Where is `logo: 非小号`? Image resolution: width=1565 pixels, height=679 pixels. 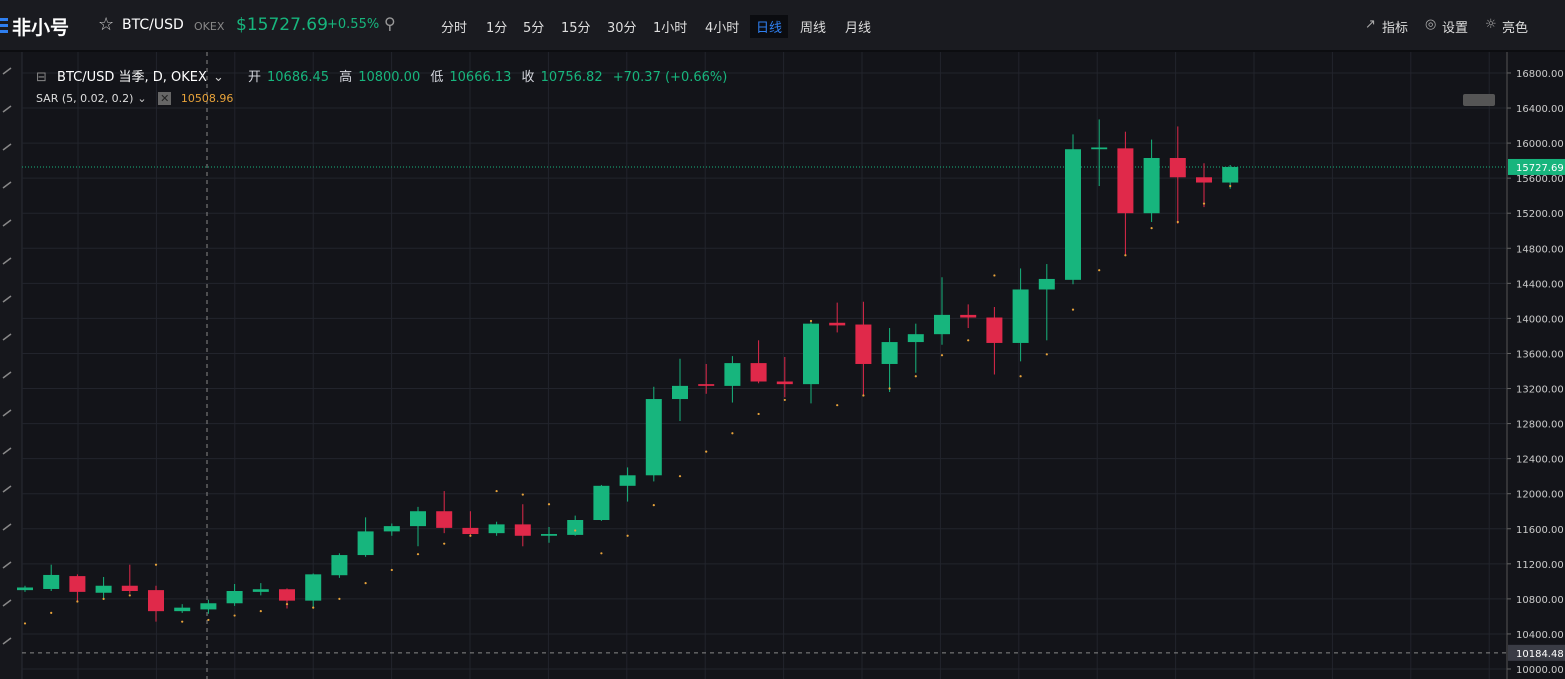 logo: 非小号 is located at coordinates (41, 28).